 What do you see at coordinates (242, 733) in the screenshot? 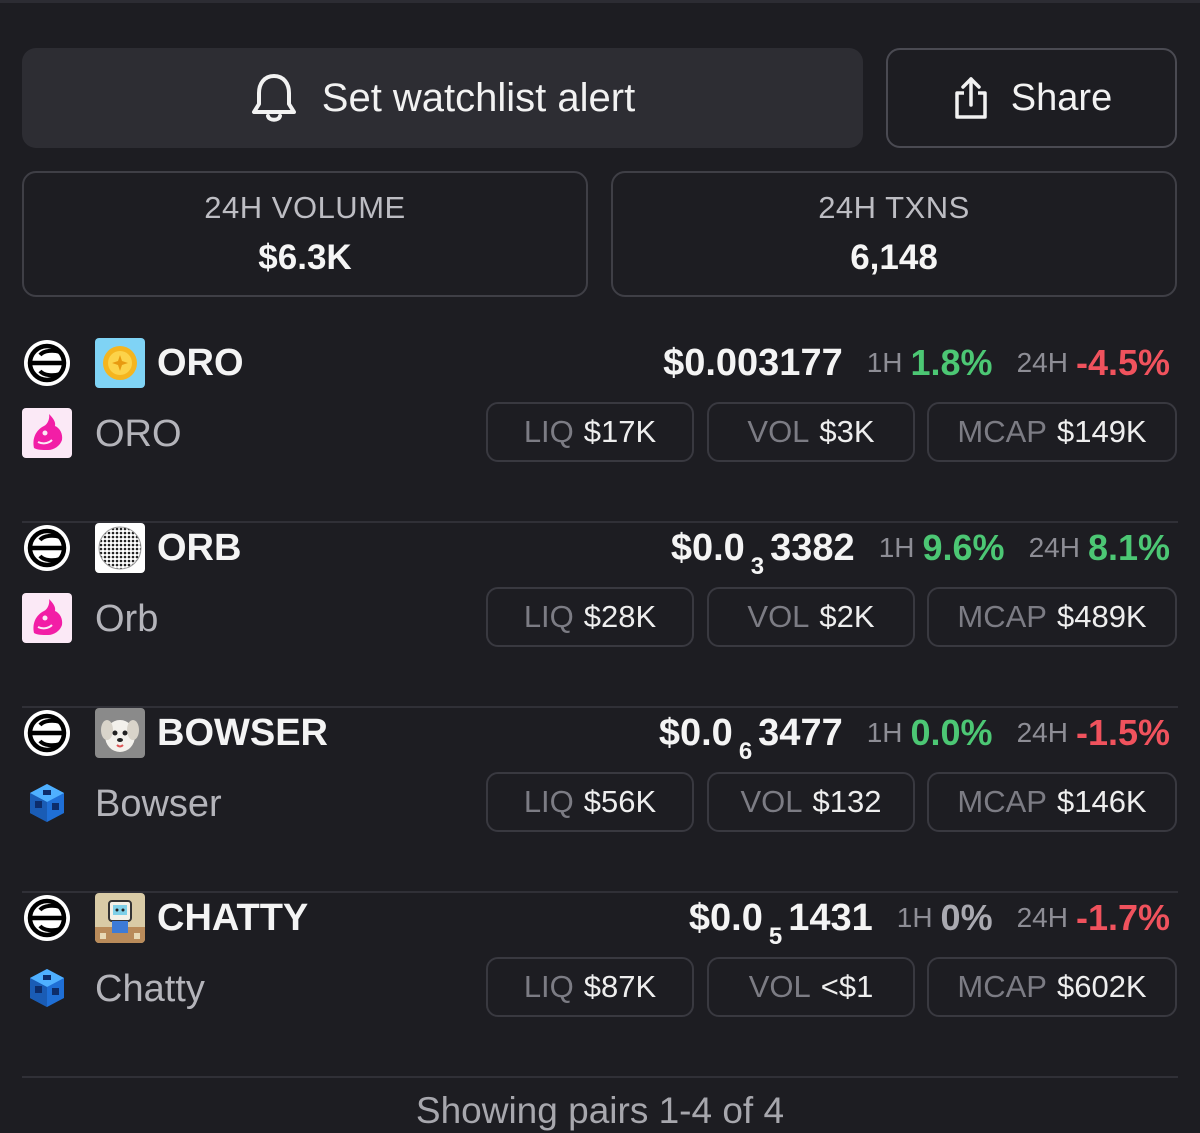
I see `token-symbol: BOWSER` at bounding box center [242, 733].